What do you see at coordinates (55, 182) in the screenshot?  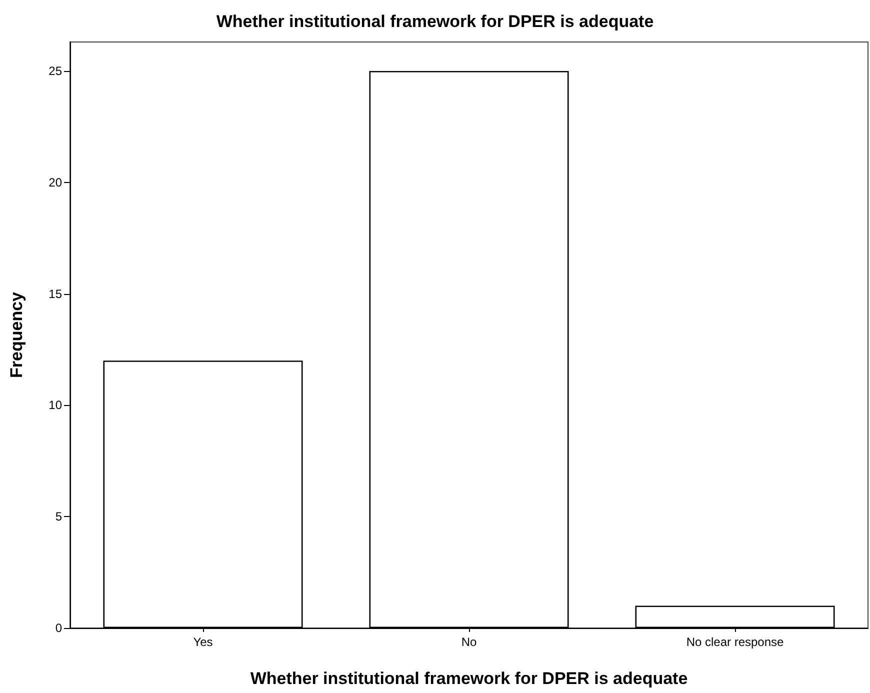 I see `y-tick-label: 20` at bounding box center [55, 182].